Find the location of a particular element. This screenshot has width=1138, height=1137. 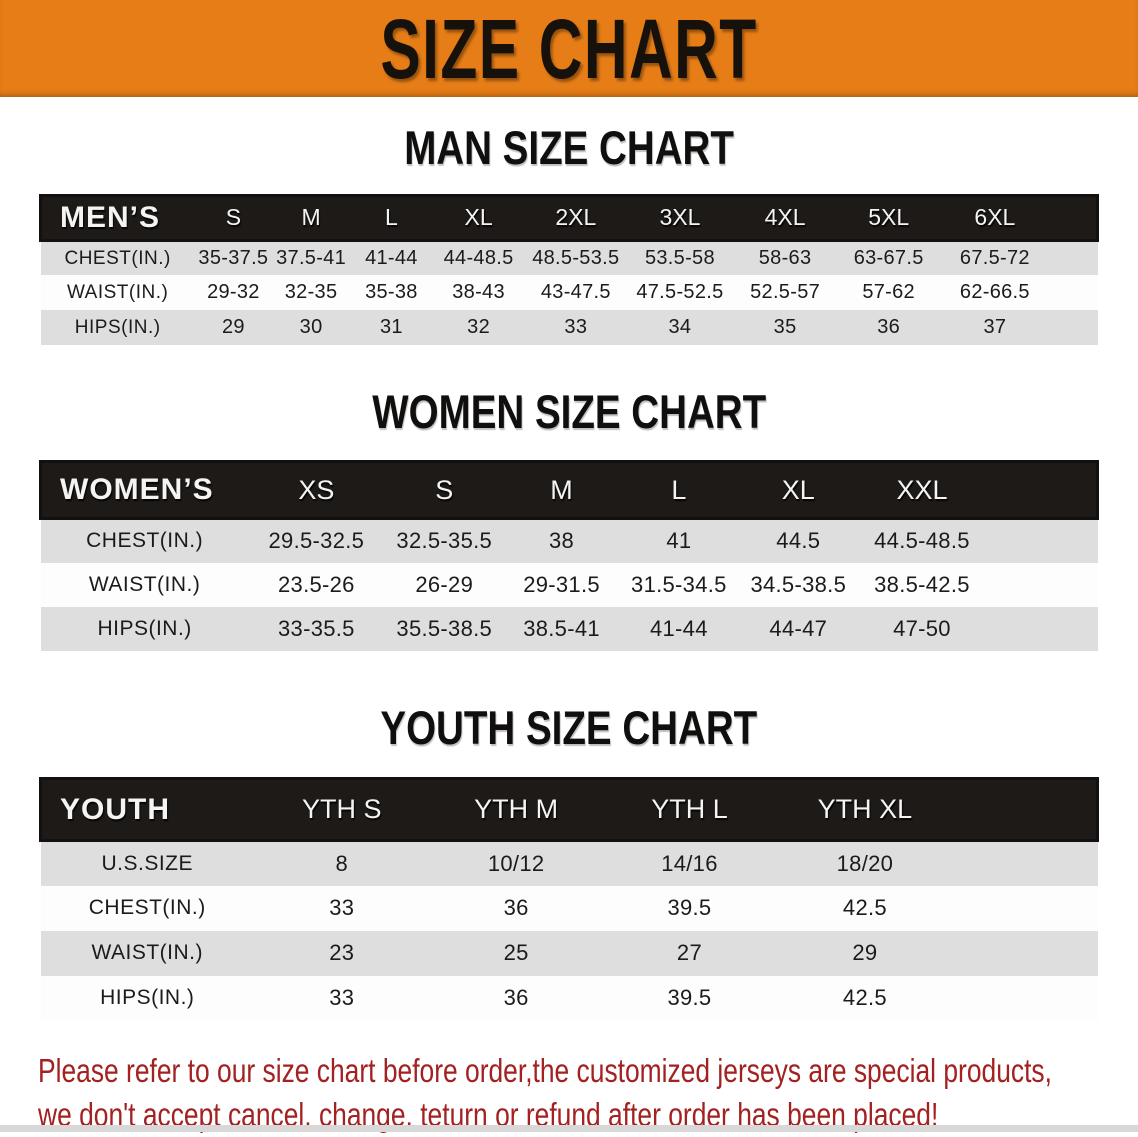

size-value-cell: 29-32 is located at coordinates (233, 292).